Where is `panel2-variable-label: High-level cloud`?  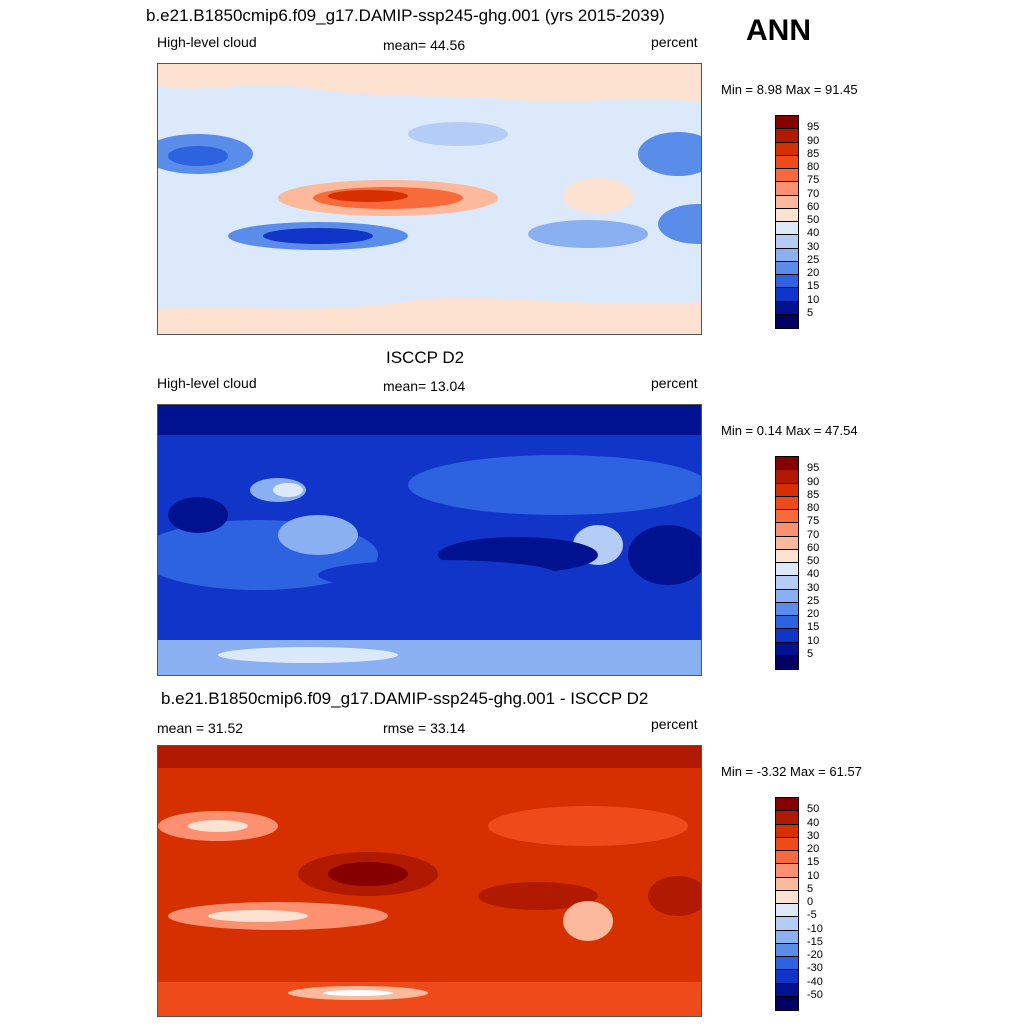 panel2-variable-label: High-level cloud is located at coordinates (207, 383).